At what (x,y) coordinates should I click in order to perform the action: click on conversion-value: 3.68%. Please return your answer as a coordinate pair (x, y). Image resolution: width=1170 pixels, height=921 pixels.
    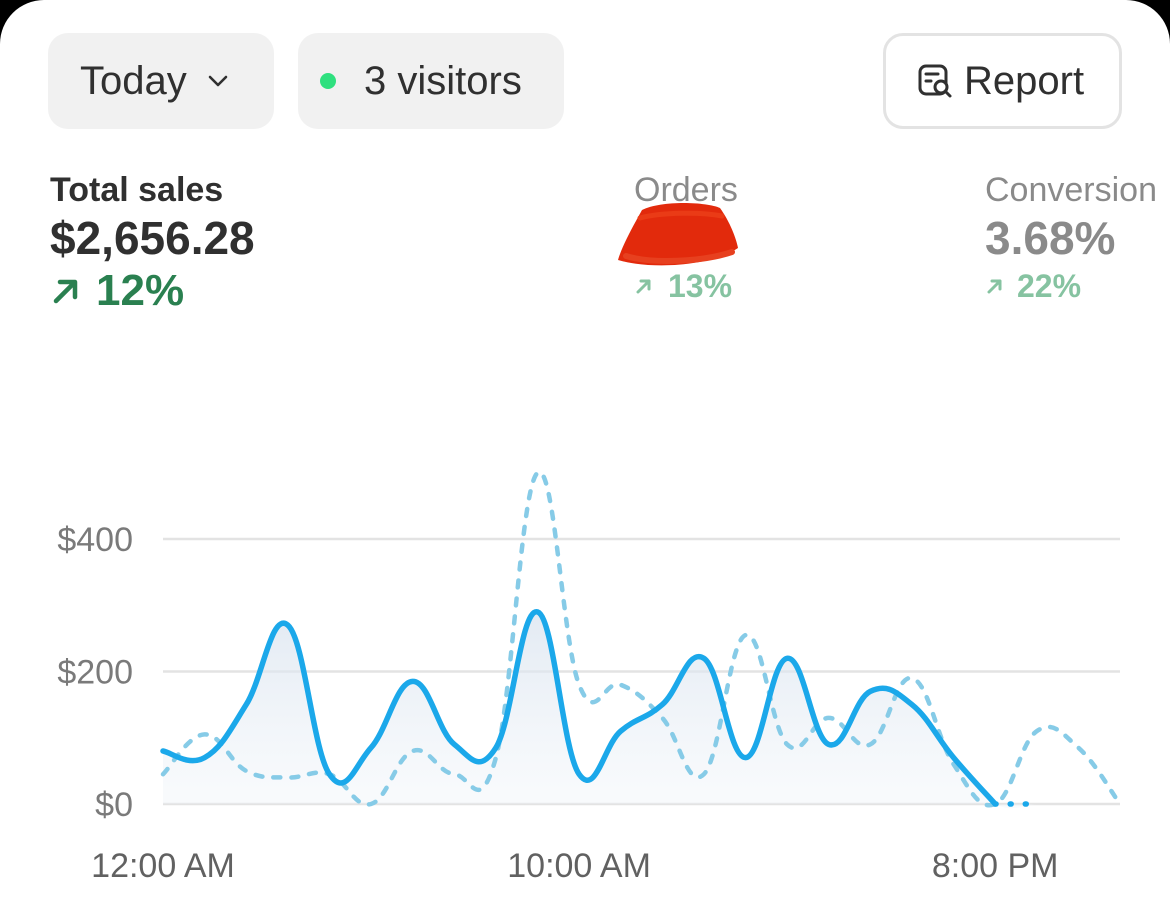
    Looking at the image, I should click on (1050, 238).